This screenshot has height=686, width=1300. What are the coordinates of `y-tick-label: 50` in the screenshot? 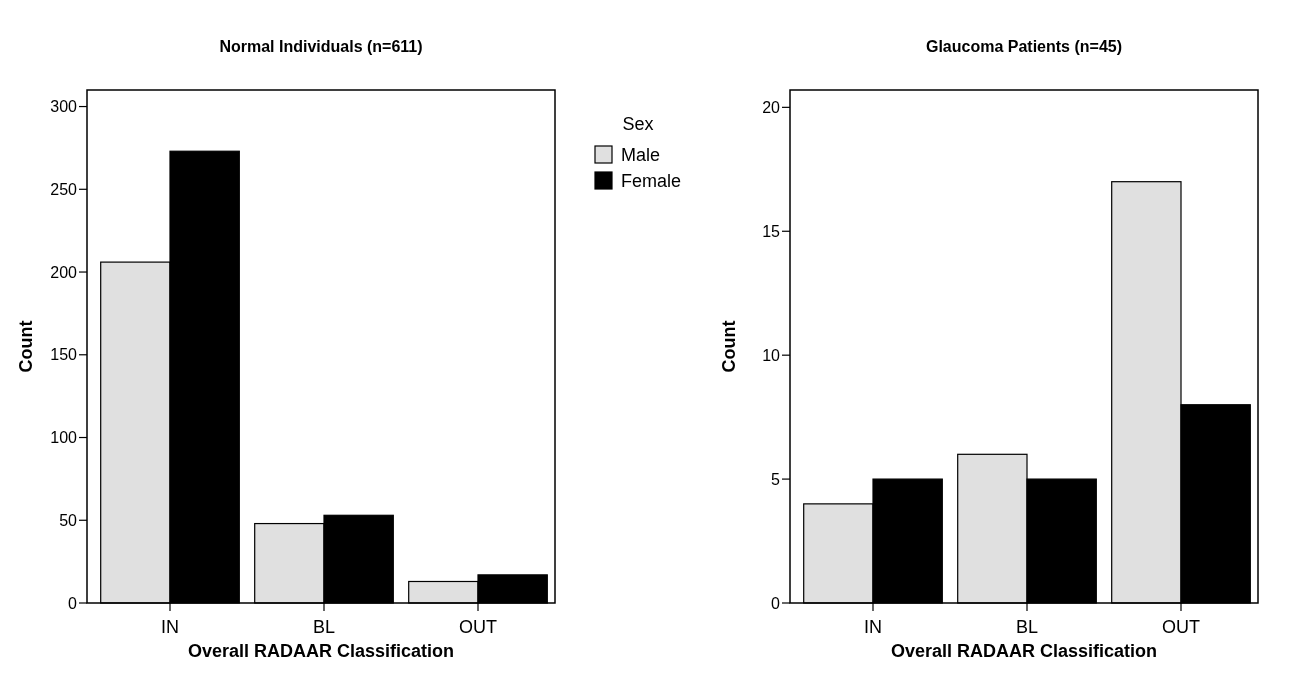 It's located at (68, 520).